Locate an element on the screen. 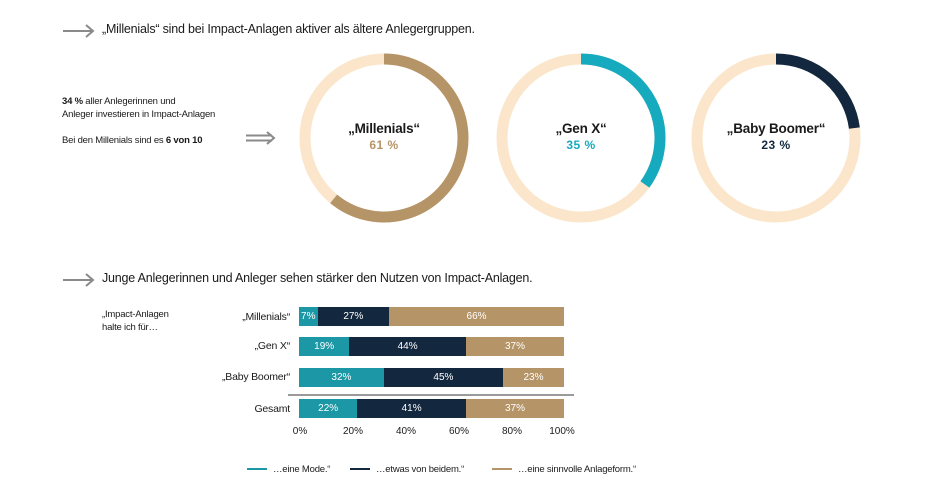 The width and height of the screenshot is (927, 501). bar-segment: 41% is located at coordinates (411, 408).